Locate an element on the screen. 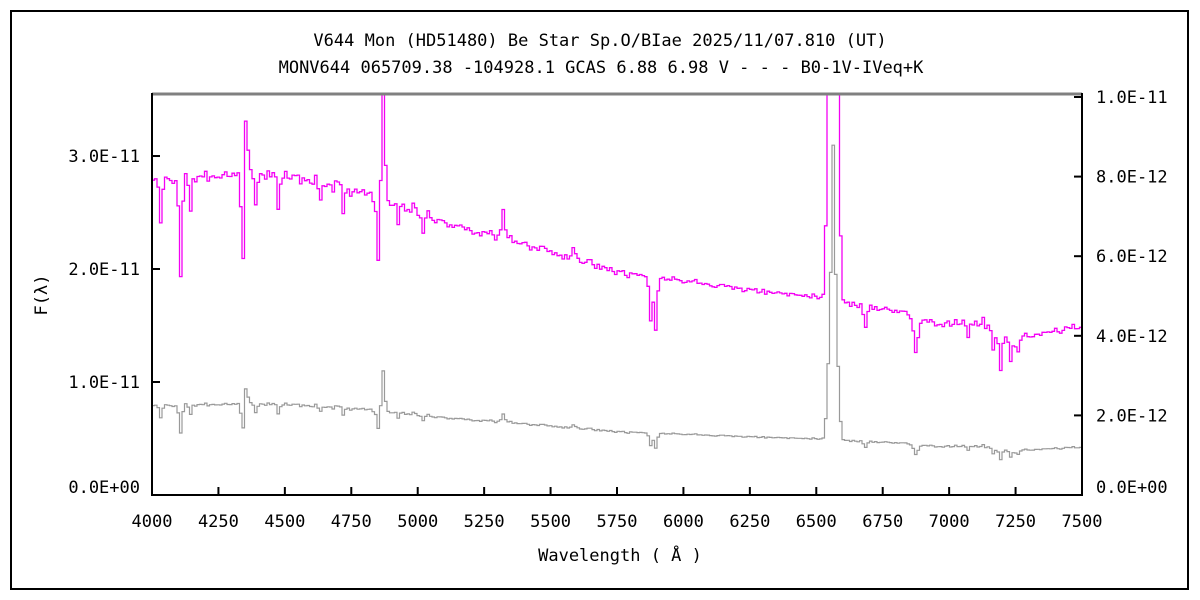  y-right-tick-label: 0.0E+00 is located at coordinates (1132, 488).